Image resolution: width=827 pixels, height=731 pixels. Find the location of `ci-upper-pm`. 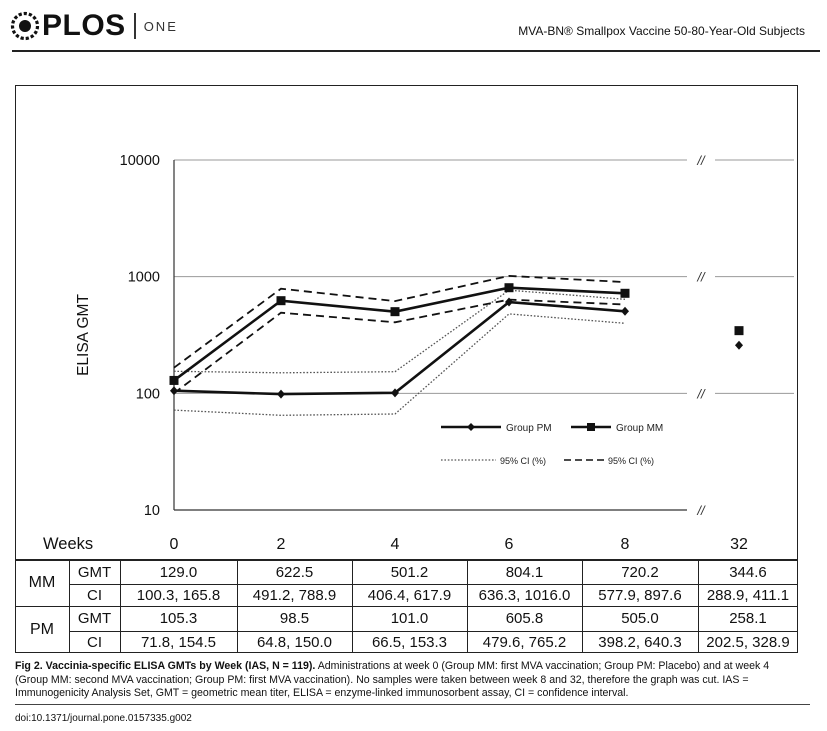

ci-upper-pm is located at coordinates (399, 331).